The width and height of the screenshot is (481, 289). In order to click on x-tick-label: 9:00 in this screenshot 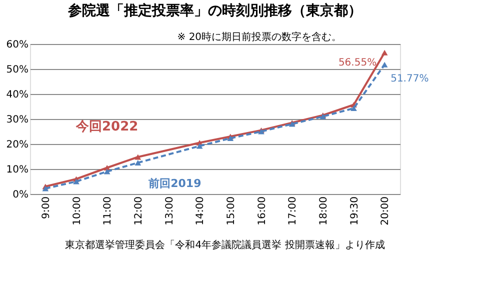, I will do `click(46, 207)`.